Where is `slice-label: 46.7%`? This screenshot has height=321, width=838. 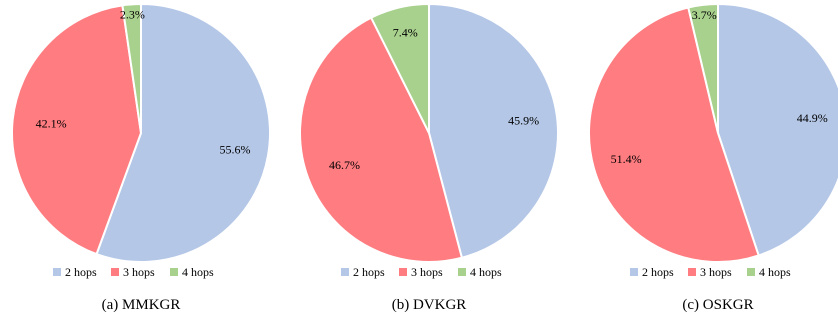
slice-label: 46.7% is located at coordinates (344, 165).